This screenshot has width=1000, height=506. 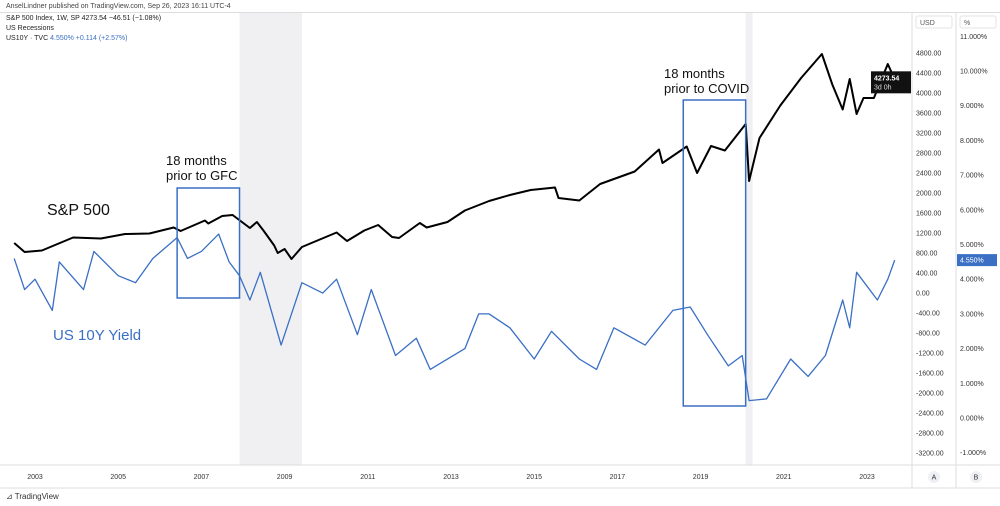 I want to click on x-tick-label: 2003, so click(x=35, y=477).